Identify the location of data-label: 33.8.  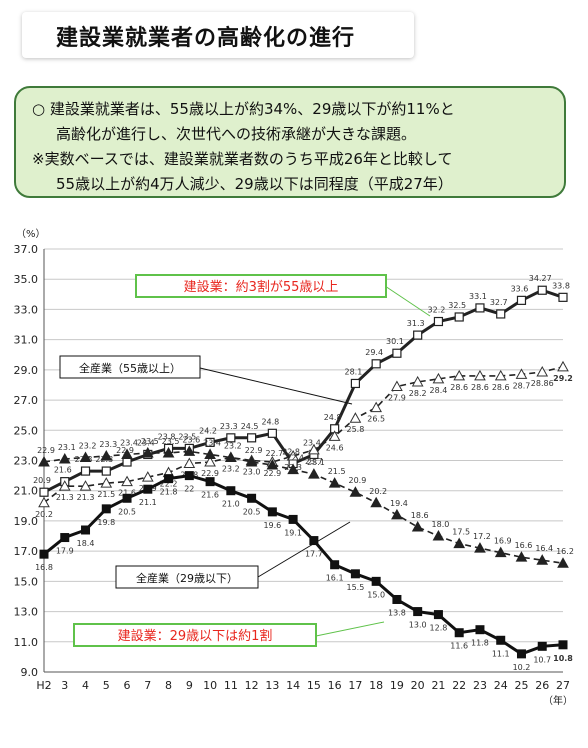
(561, 285).